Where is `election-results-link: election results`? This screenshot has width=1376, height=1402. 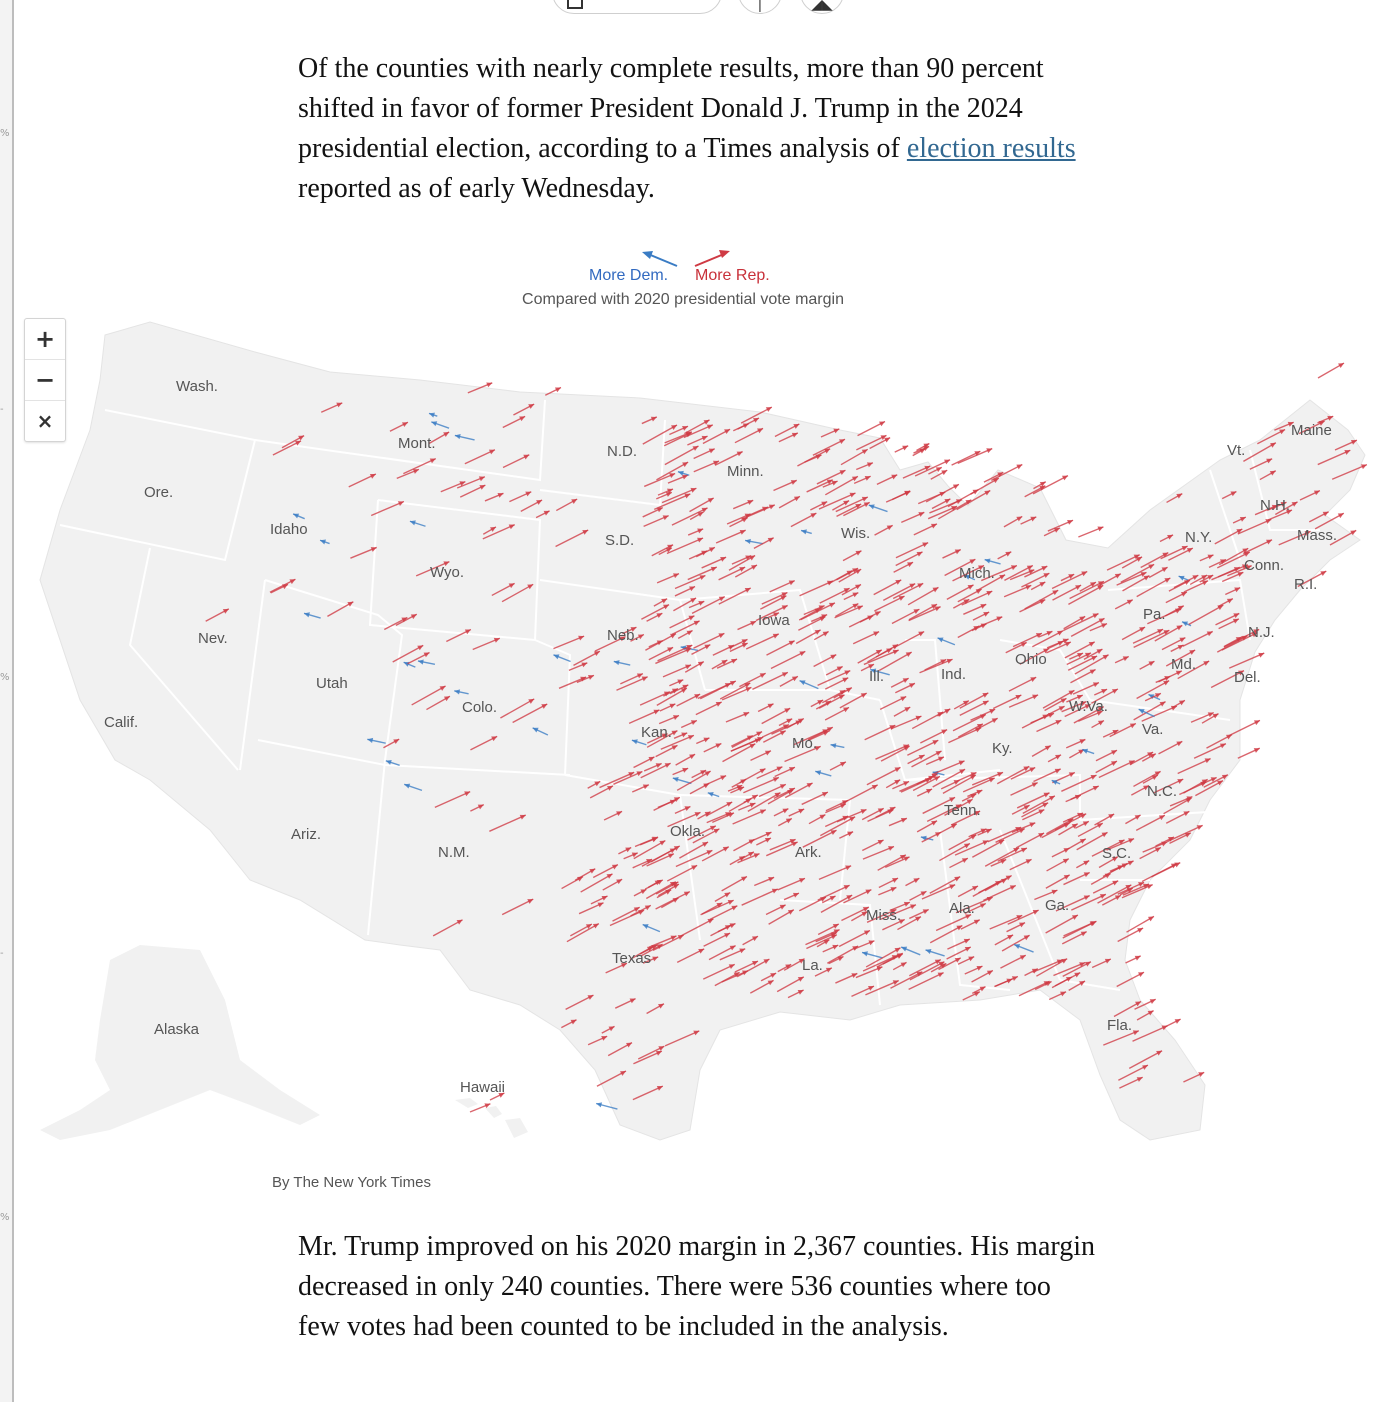 election-results-link: election results is located at coordinates (991, 148).